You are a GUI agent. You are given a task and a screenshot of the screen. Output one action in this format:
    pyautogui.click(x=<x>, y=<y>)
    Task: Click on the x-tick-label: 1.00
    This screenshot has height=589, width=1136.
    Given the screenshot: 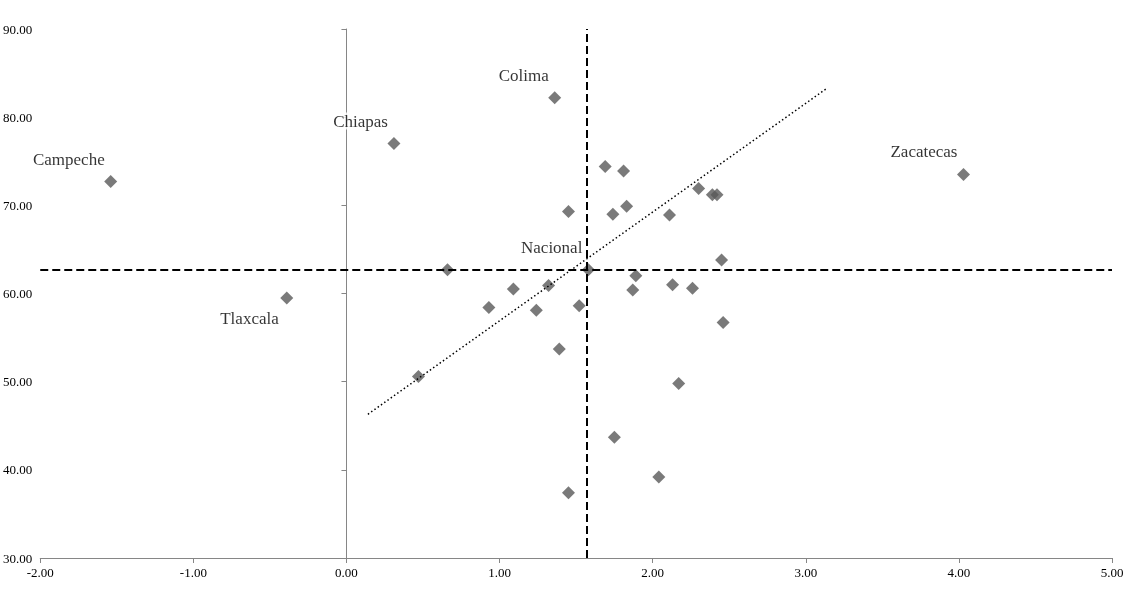 What is the action you would take?
    pyautogui.click(x=499, y=572)
    